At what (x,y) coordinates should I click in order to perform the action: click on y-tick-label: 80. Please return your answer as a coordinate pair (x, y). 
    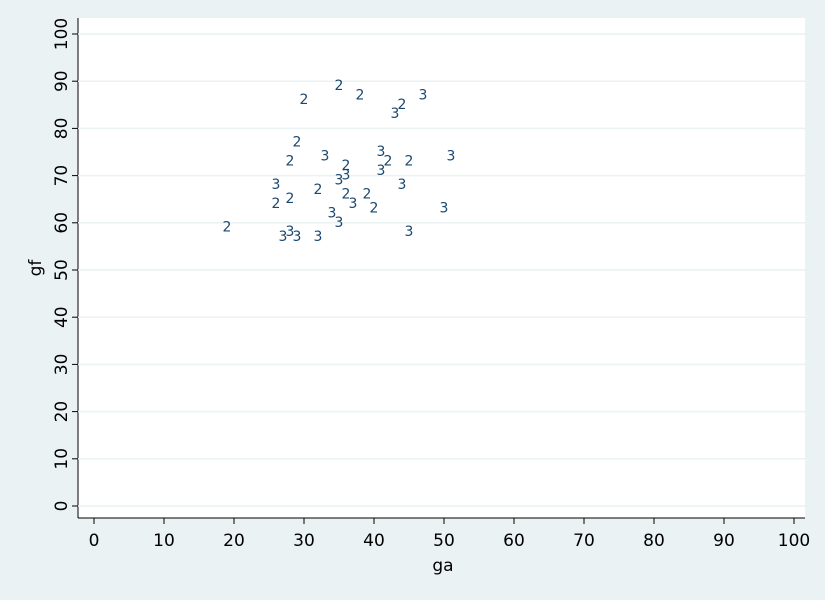
    Looking at the image, I should click on (62, 129).